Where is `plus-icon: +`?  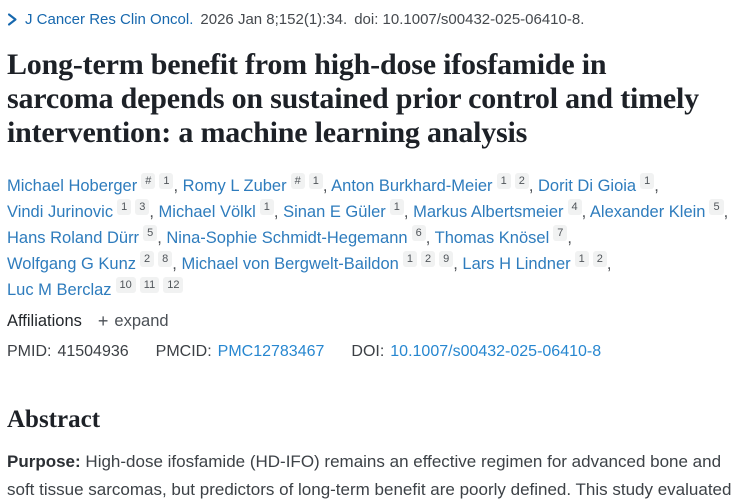 plus-icon: + is located at coordinates (103, 321).